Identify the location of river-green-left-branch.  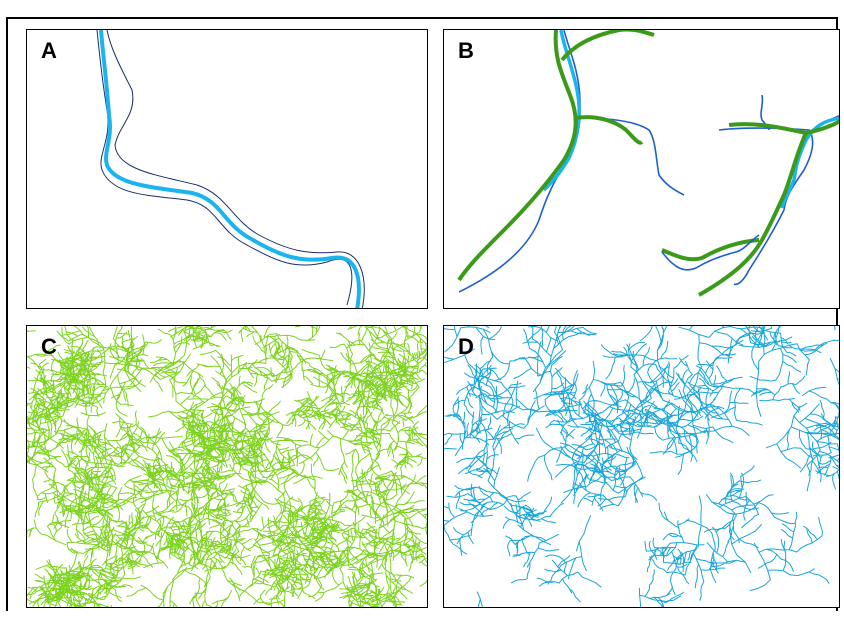
(609, 130).